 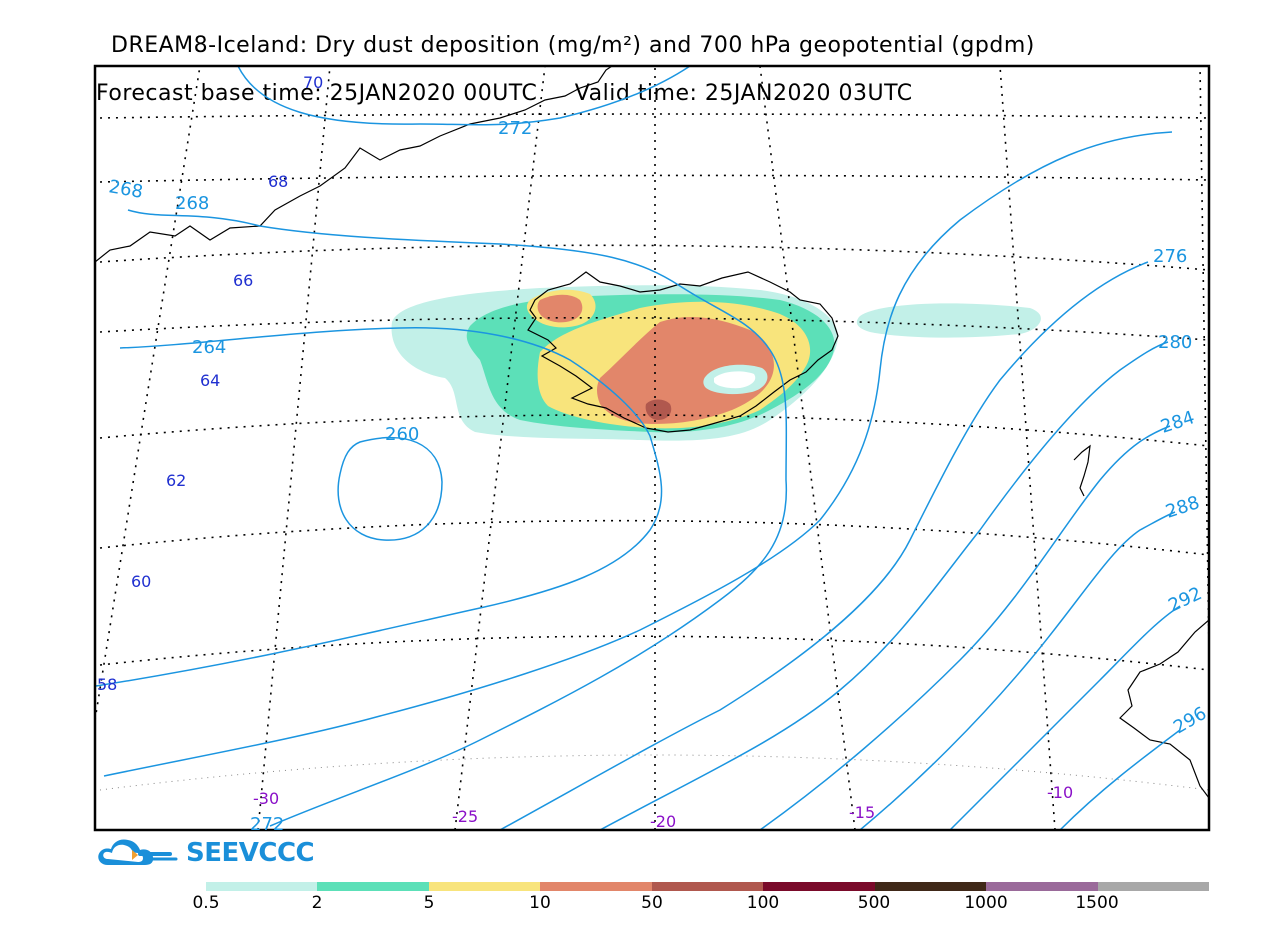 What do you see at coordinates (663, 807) in the screenshot?
I see `lon-labels: -30 -25 -20 -15 -10` at bounding box center [663, 807].